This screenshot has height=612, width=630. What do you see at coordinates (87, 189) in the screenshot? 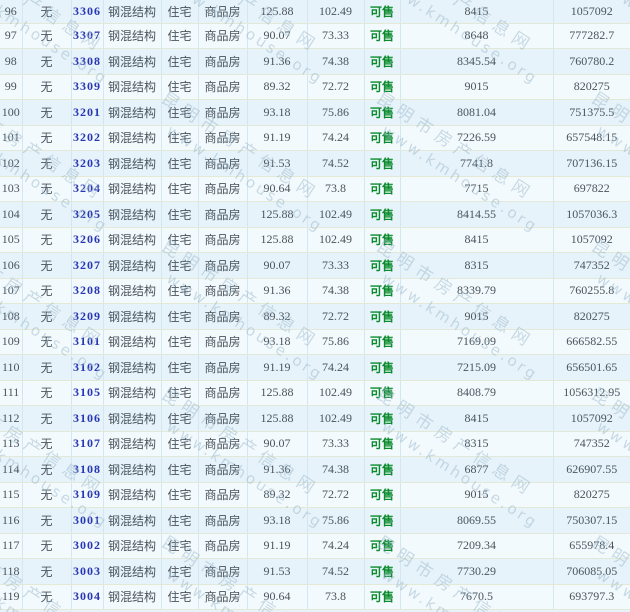
I see `room-number-link: 3204` at bounding box center [87, 189].